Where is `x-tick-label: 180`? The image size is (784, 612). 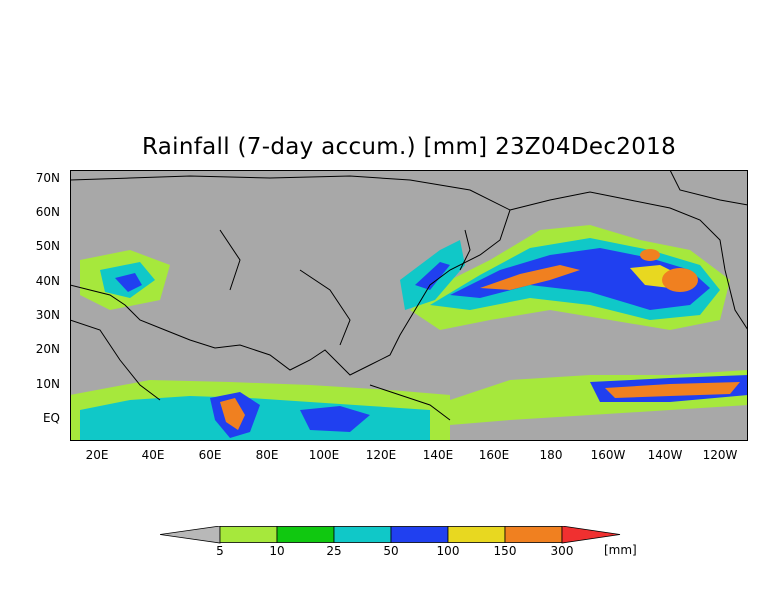
x-tick-label: 180 is located at coordinates (551, 455).